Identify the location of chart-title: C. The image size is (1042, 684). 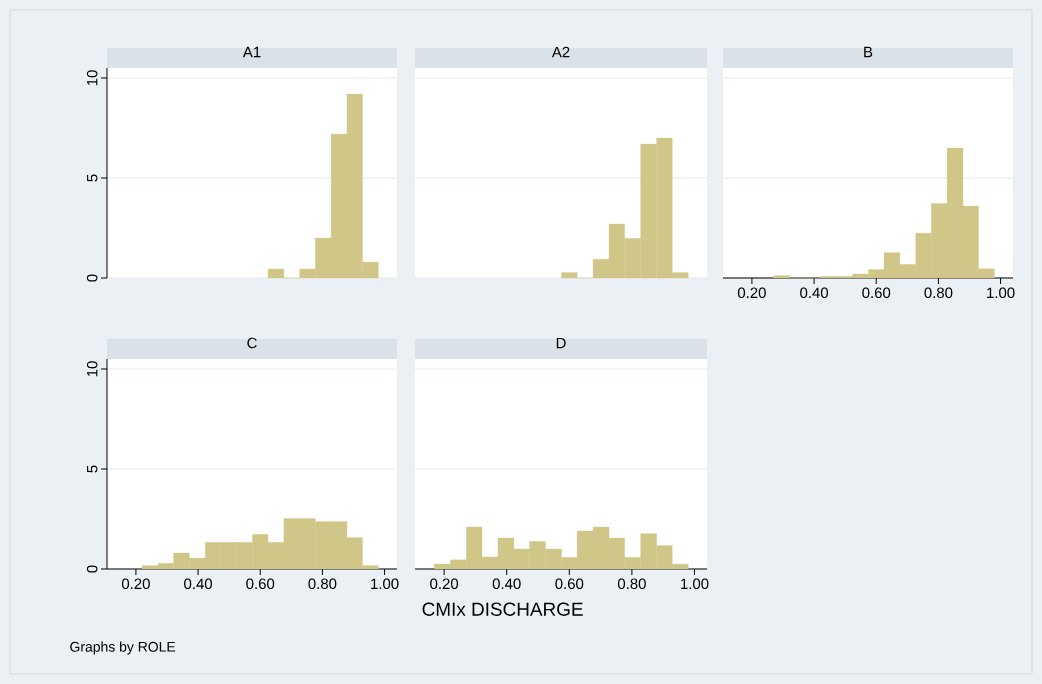
(252, 343).